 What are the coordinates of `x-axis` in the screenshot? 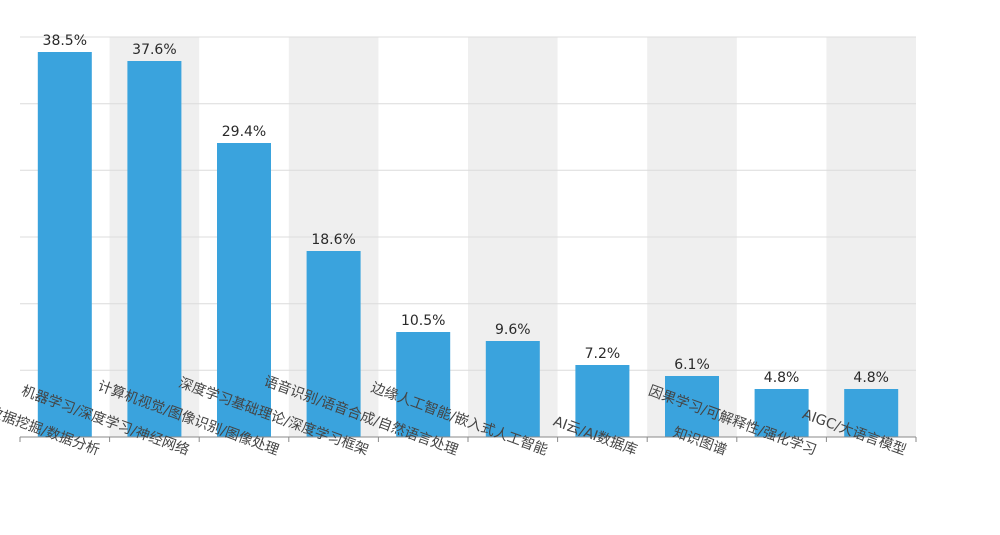 It's located at (468, 439).